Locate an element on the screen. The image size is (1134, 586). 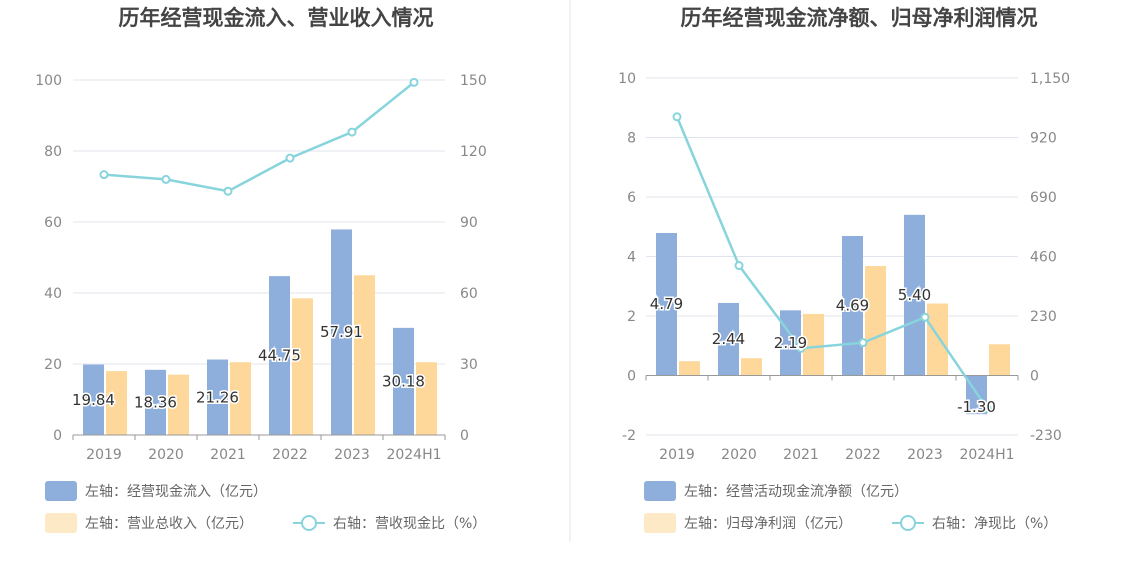
data-label: 2.19 is located at coordinates (790, 343).